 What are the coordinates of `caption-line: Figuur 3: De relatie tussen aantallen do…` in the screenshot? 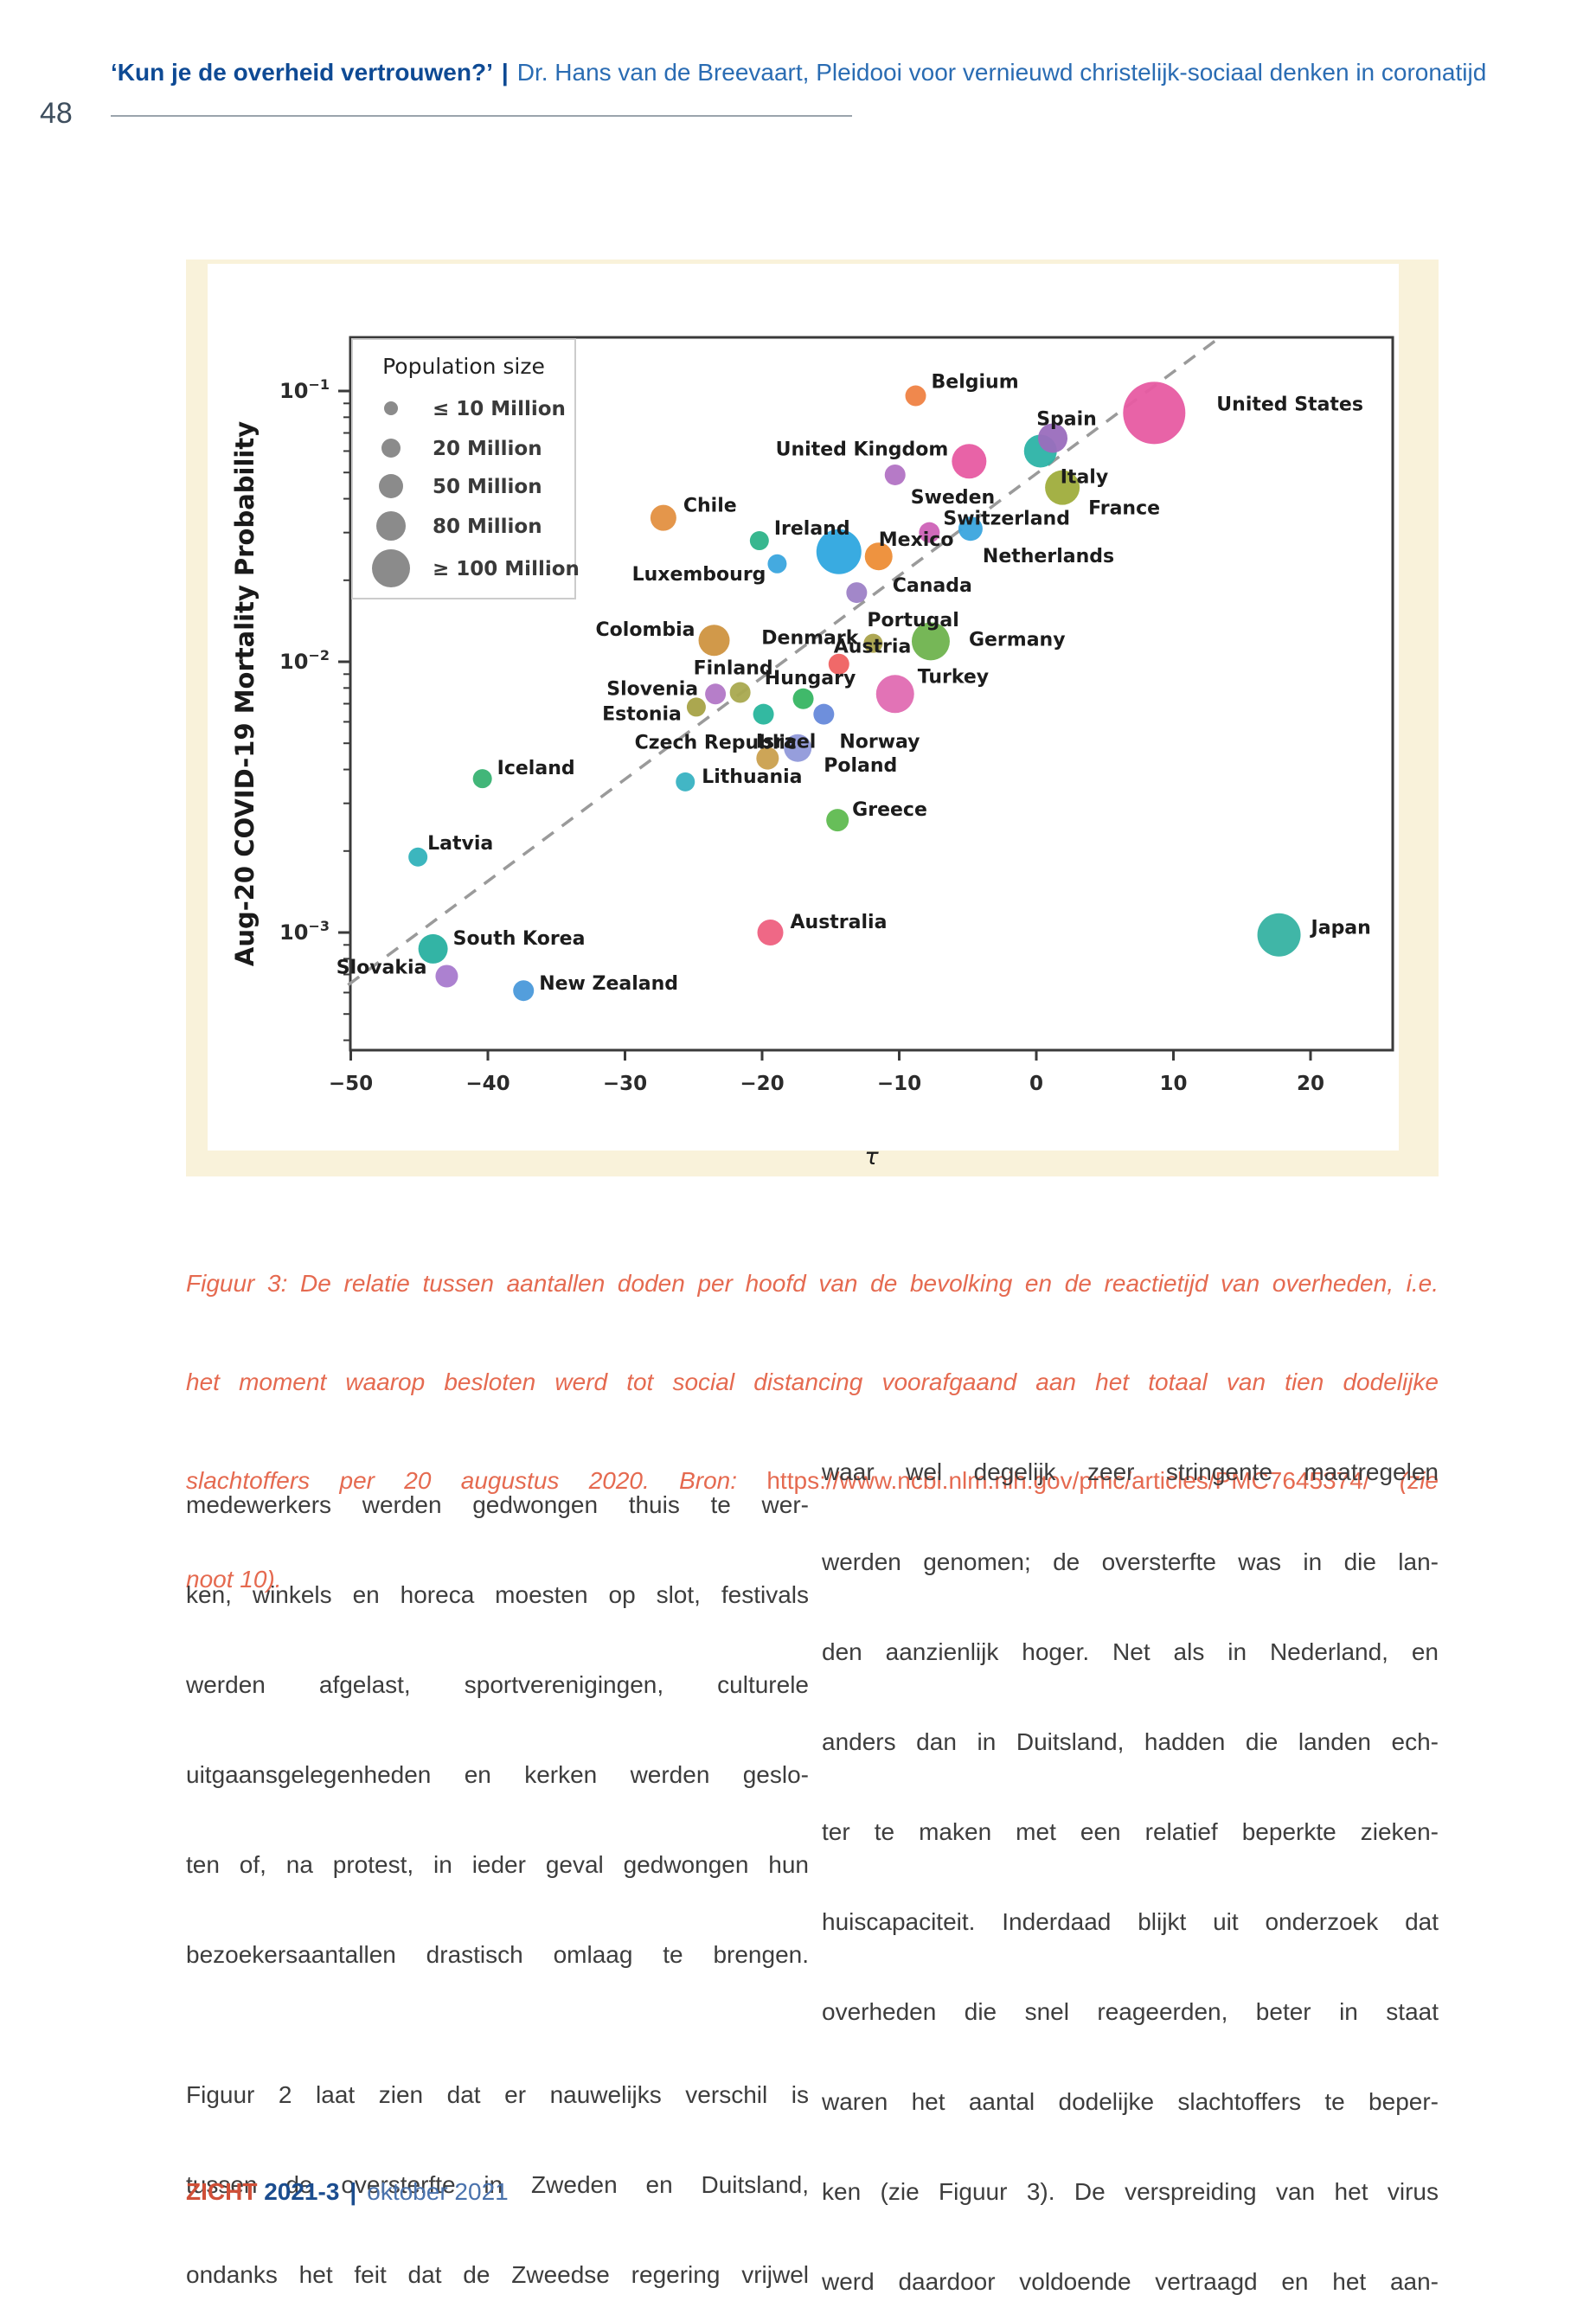 It's located at (812, 1308).